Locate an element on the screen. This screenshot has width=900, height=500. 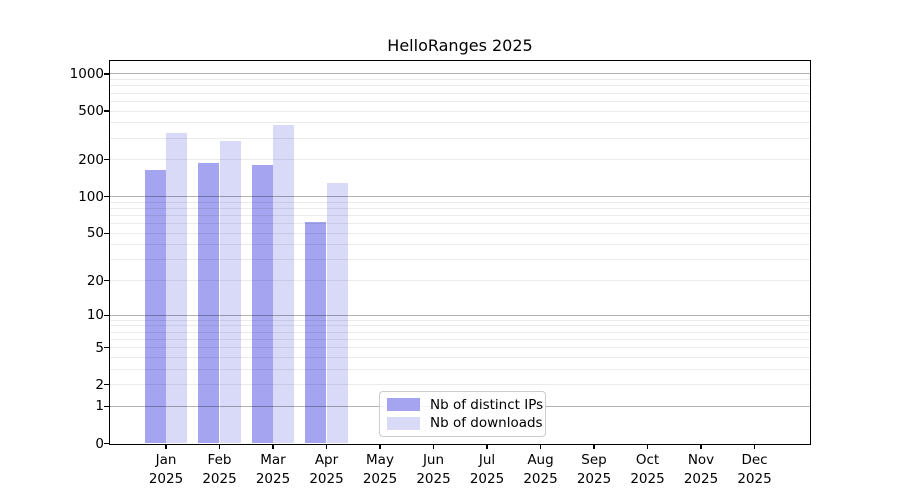
y-tick-label: 100 is located at coordinates (91, 196).